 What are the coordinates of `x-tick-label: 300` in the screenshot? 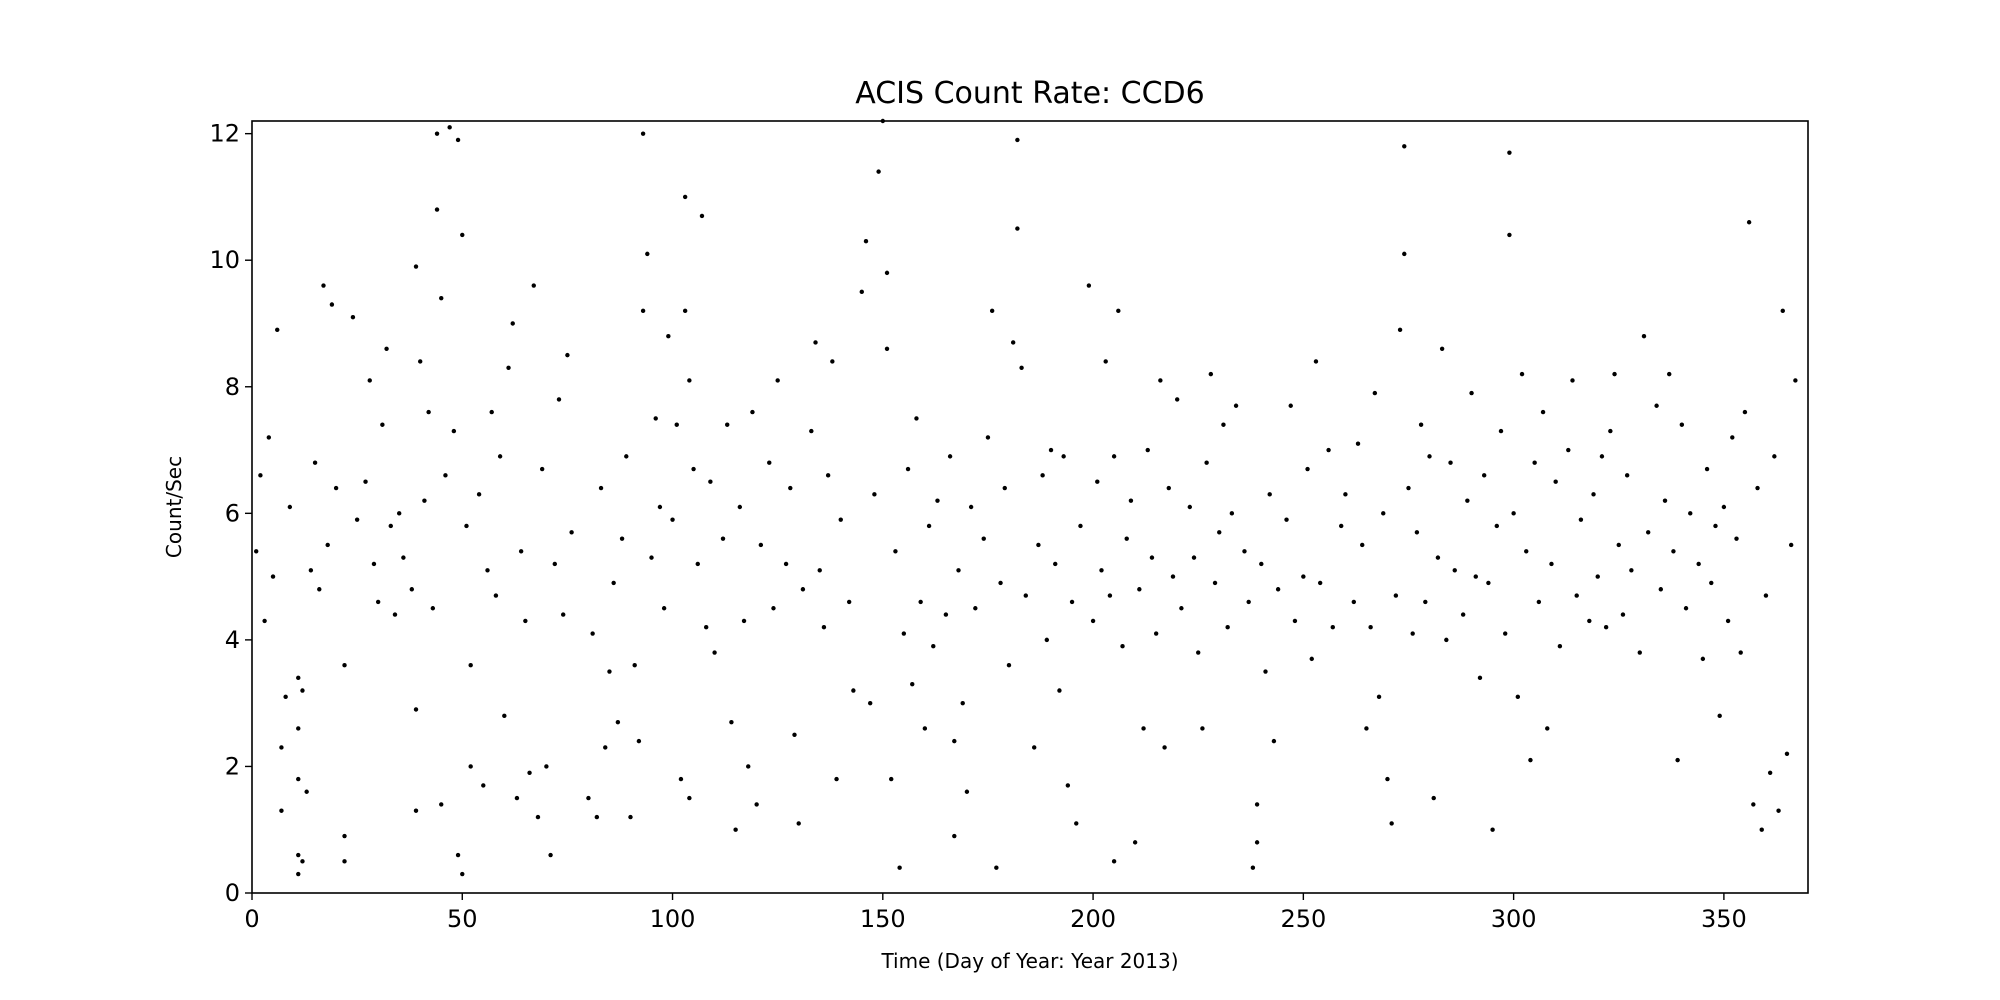 It's located at (1514, 919).